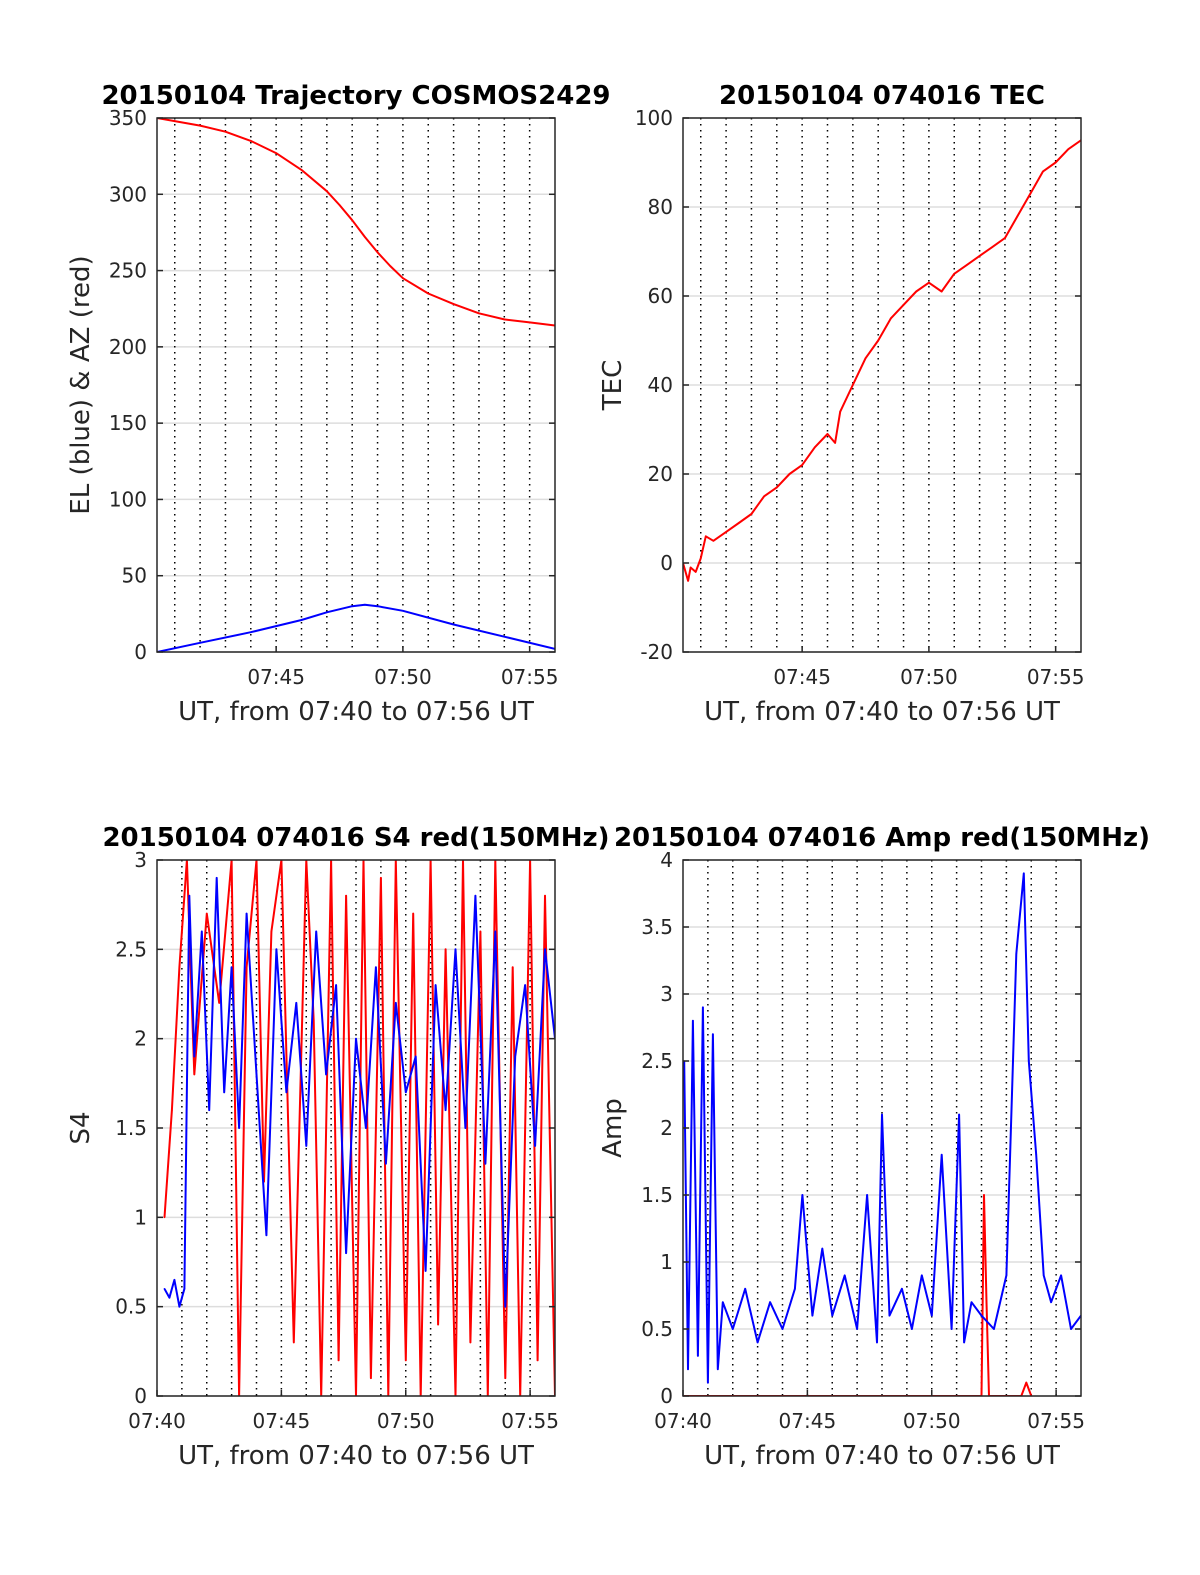 The width and height of the screenshot is (1200, 1575). What do you see at coordinates (128, 347) in the screenshot?
I see `y-tick-label: 200` at bounding box center [128, 347].